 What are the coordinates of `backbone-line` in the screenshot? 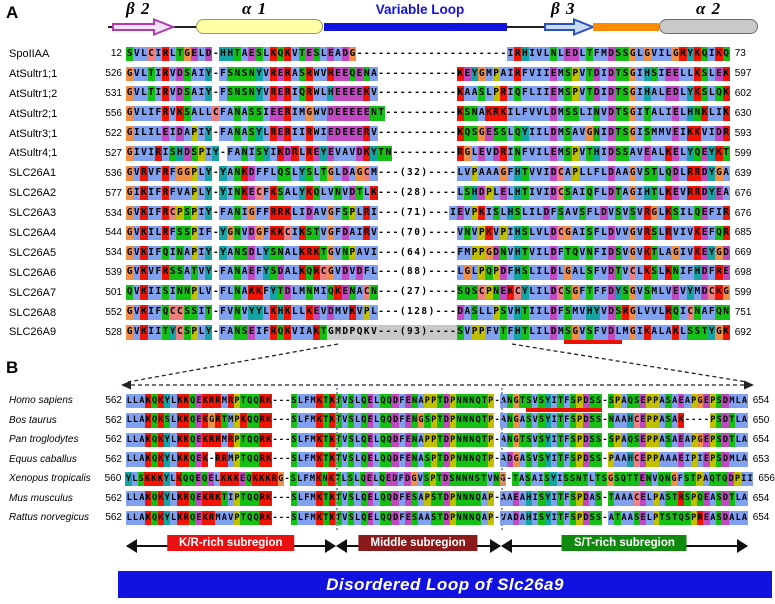 It's located at (526, 27).